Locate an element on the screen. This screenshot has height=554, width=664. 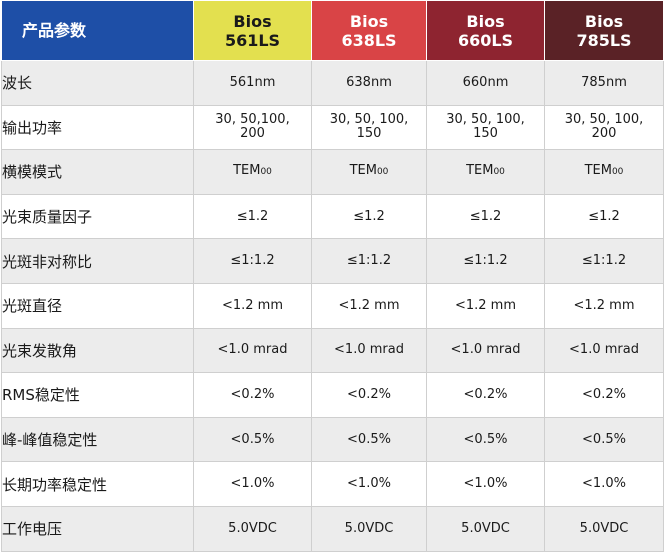
table-row: 光斑非对称比 ≤1:1.2 ≤1:1.2 ≤1:1.2 ≤1:1.2 is located at coordinates (332, 261).